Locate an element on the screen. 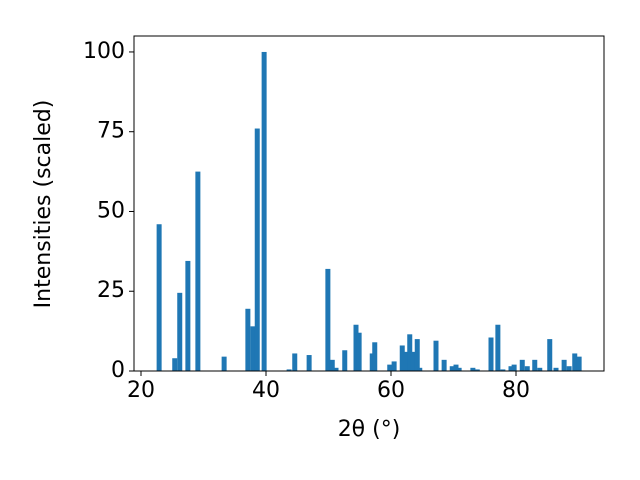 The width and height of the screenshot is (640, 480). y-tick-label: 0 is located at coordinates (118, 370).